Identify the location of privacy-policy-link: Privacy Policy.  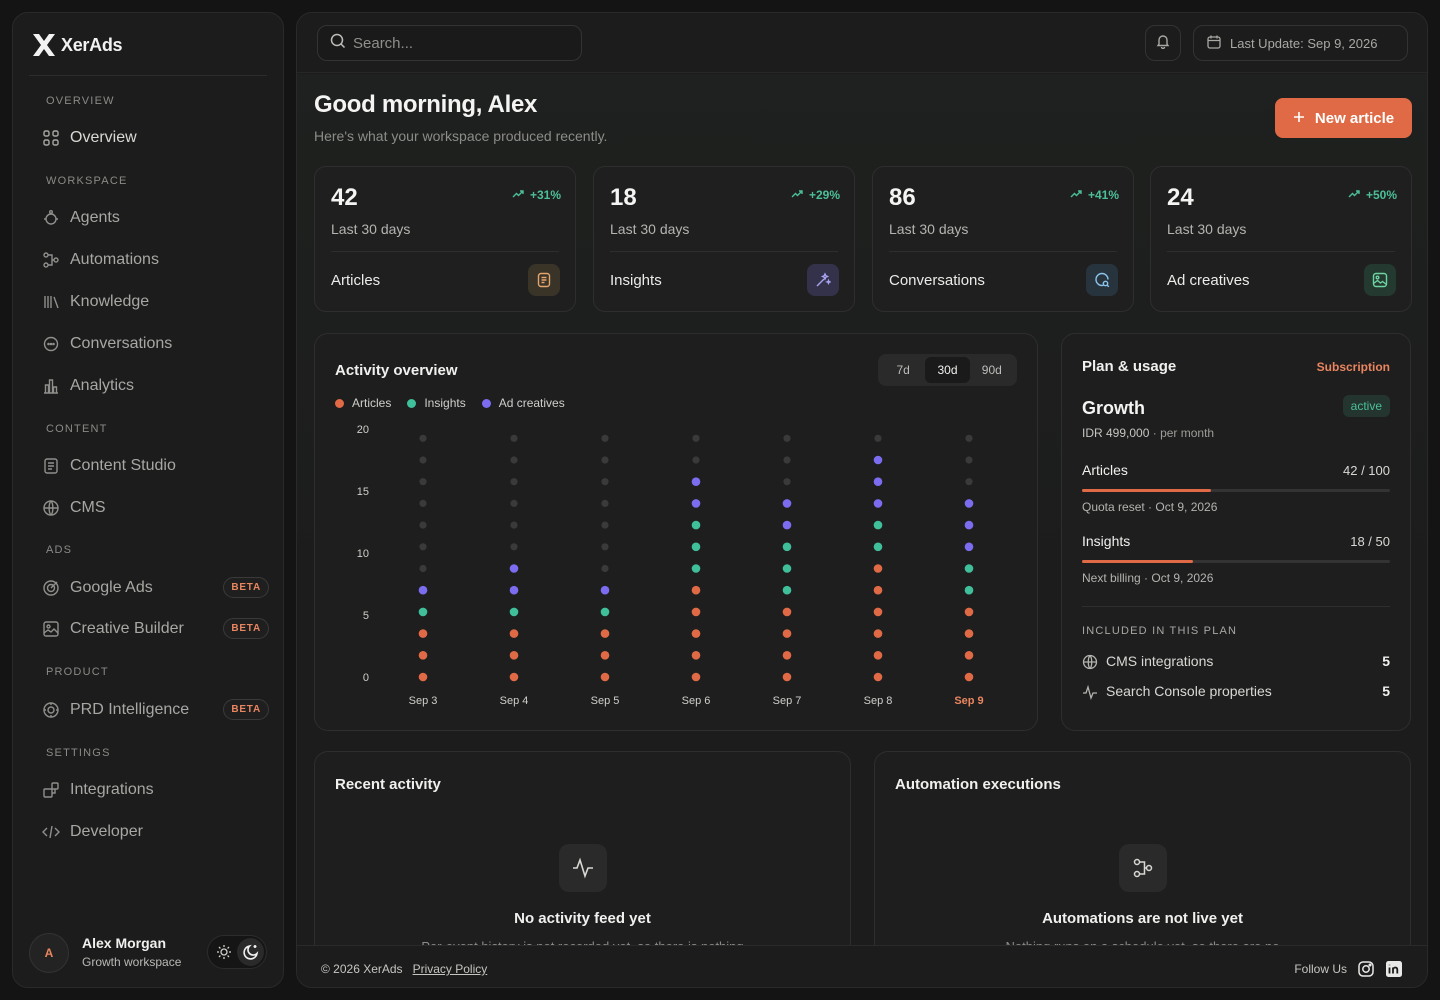
(450, 969).